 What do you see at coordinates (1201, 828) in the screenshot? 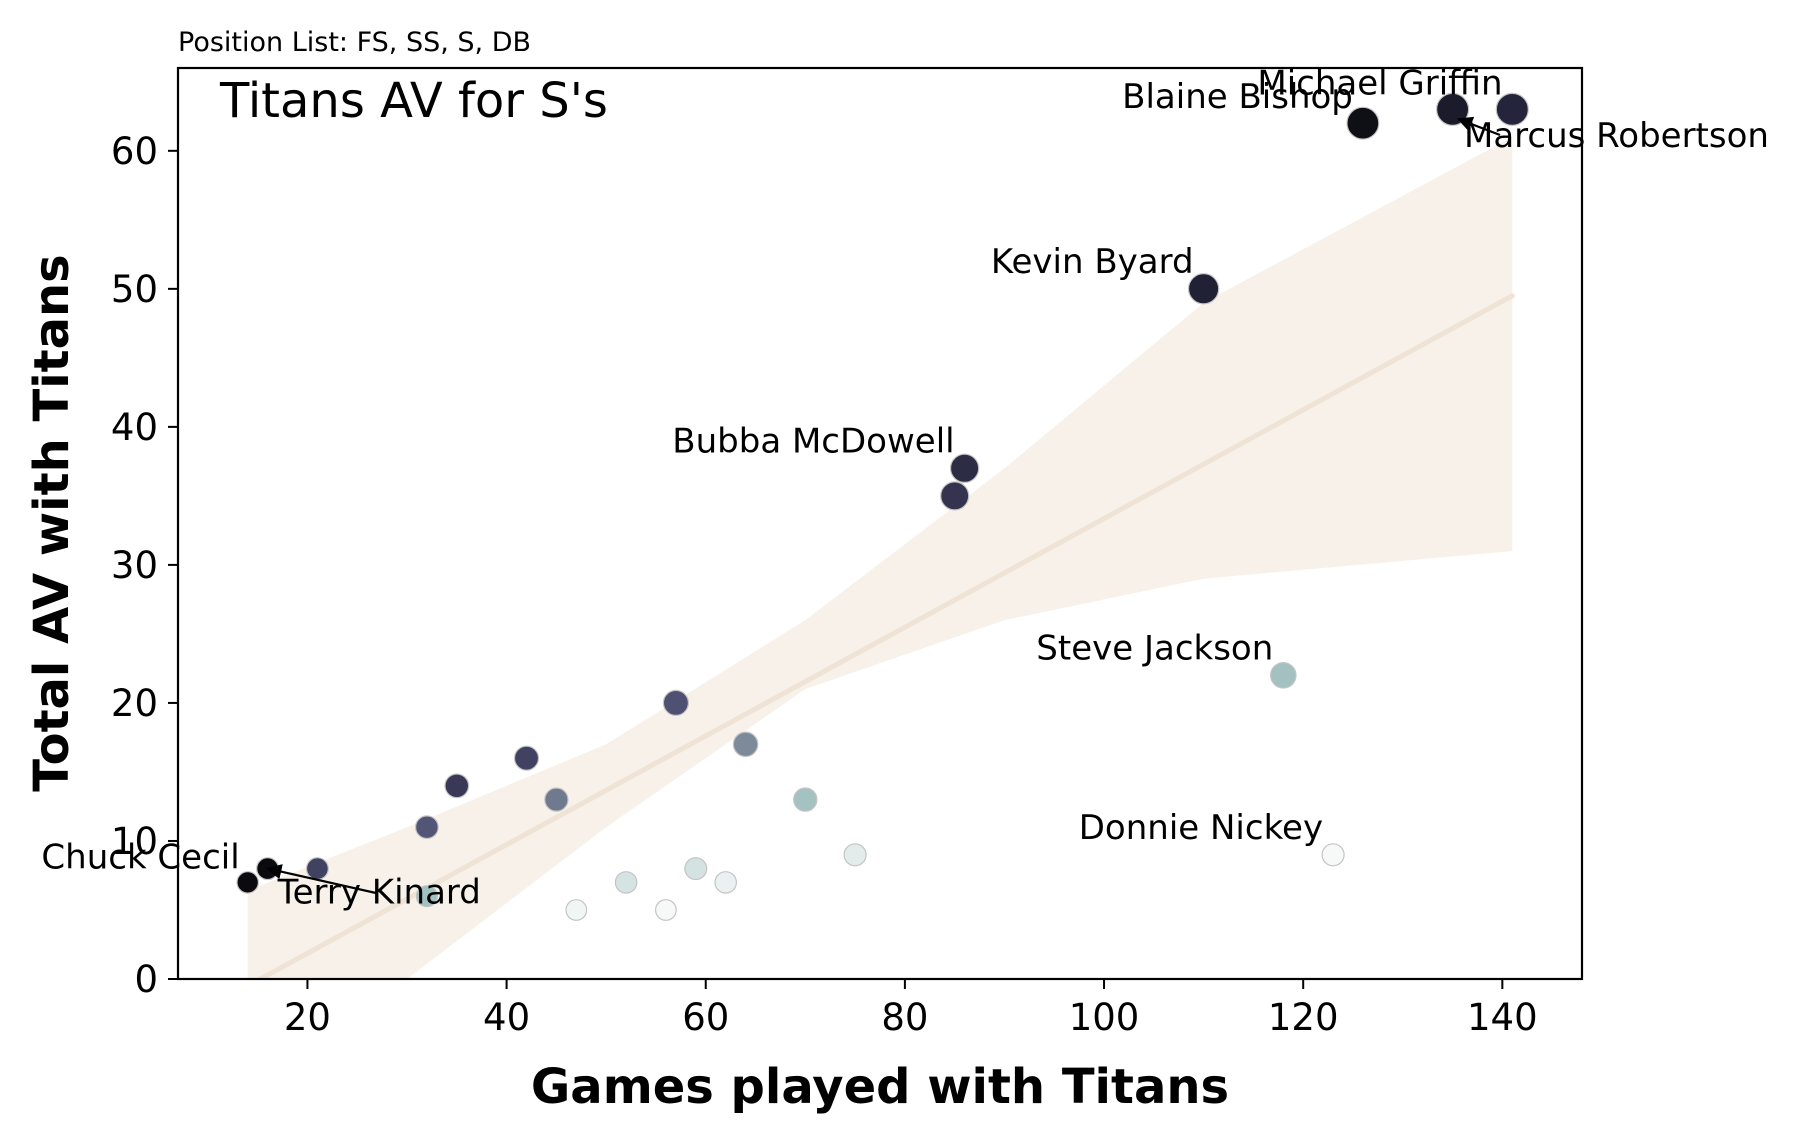
I see `point-annotation: Donnie Nickey` at bounding box center [1201, 828].